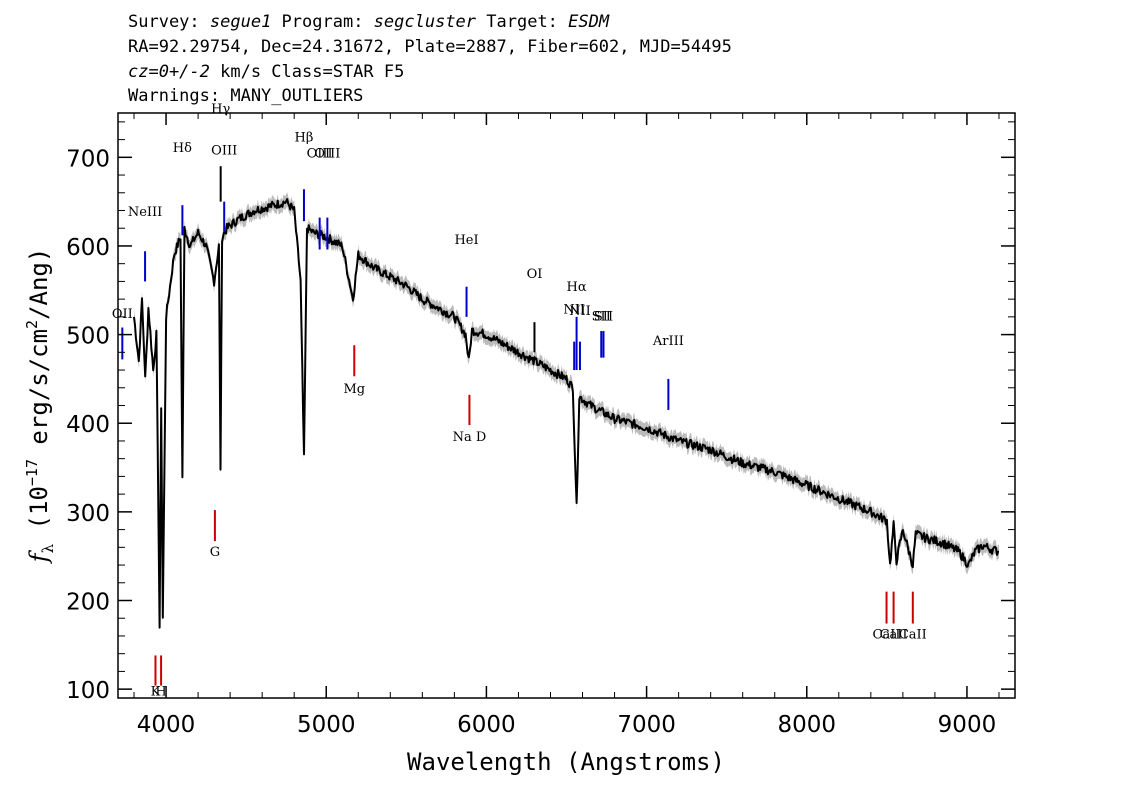 Image resolution: width=1134 pixels, height=810 pixels. Describe the element at coordinates (145, 212) in the screenshot. I see `line-label: NeIII` at that location.